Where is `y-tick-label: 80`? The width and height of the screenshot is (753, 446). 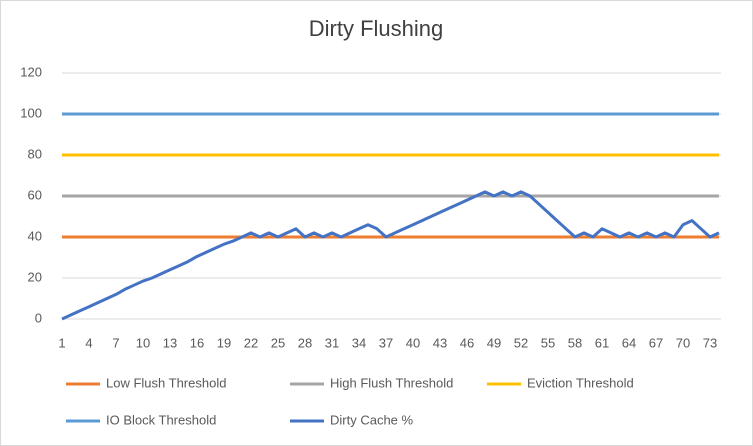
y-tick-label: 80 is located at coordinates (35, 153).